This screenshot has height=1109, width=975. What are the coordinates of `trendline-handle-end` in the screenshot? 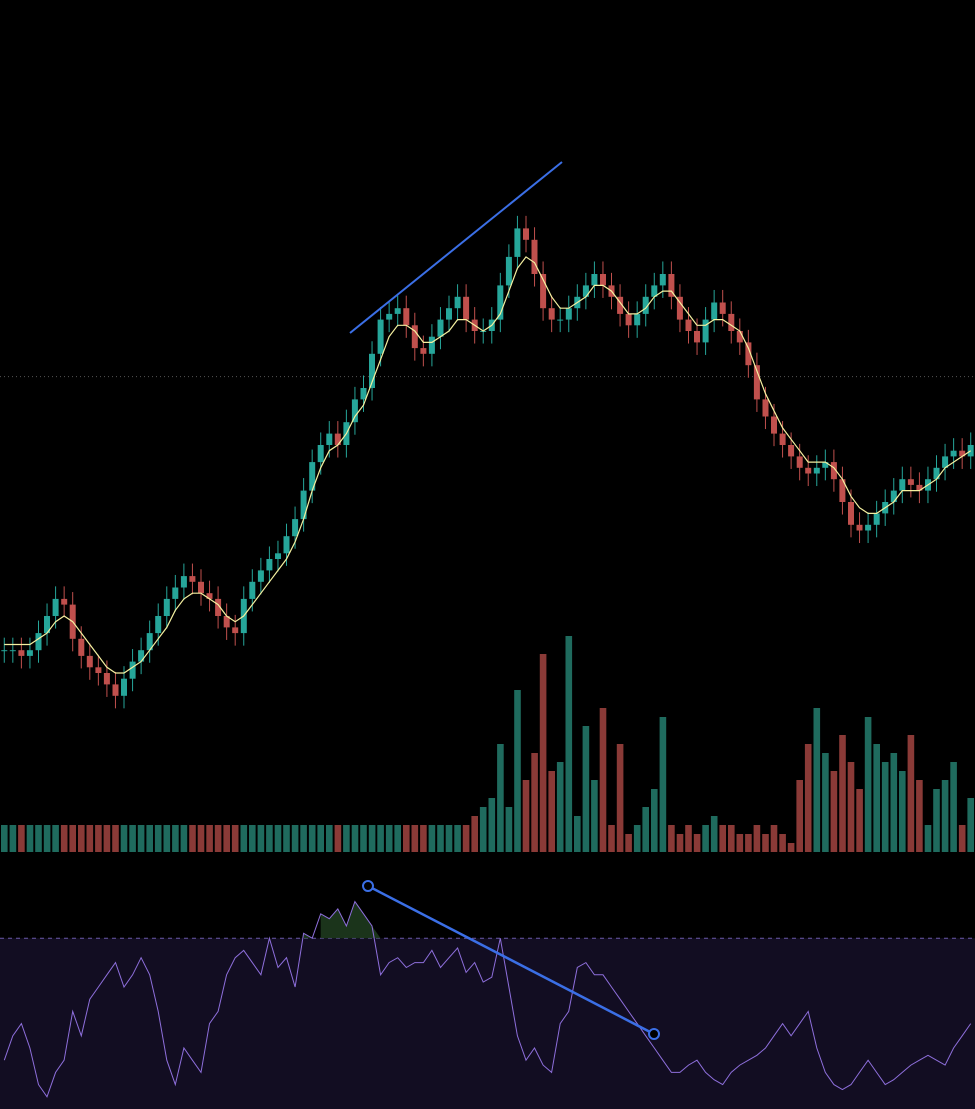 It's located at (654, 1034).